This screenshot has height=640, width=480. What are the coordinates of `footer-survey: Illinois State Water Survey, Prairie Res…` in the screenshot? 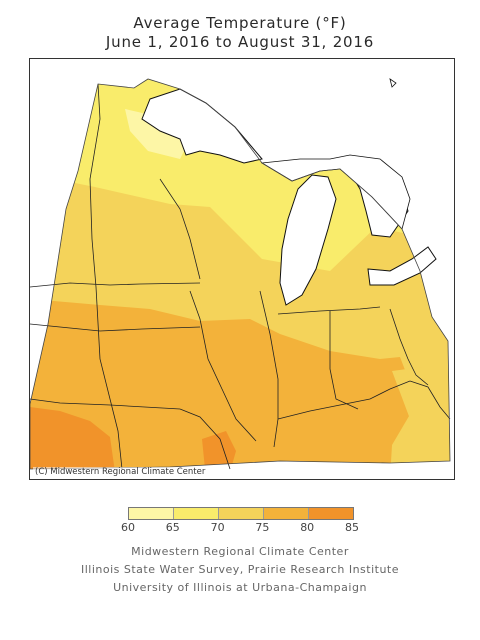 It's located at (240, 569).